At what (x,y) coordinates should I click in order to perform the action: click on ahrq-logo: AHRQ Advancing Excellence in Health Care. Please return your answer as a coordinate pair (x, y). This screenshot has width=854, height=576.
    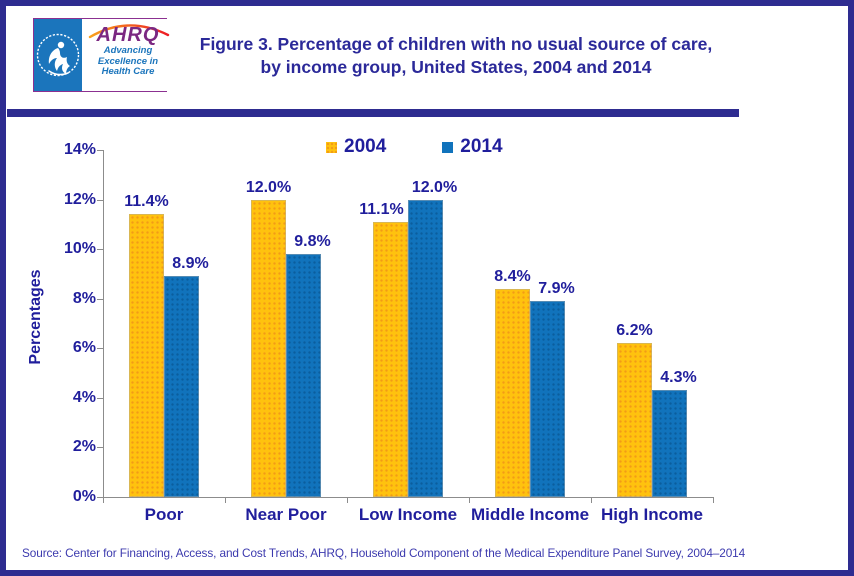
    Looking at the image, I should click on (128, 55).